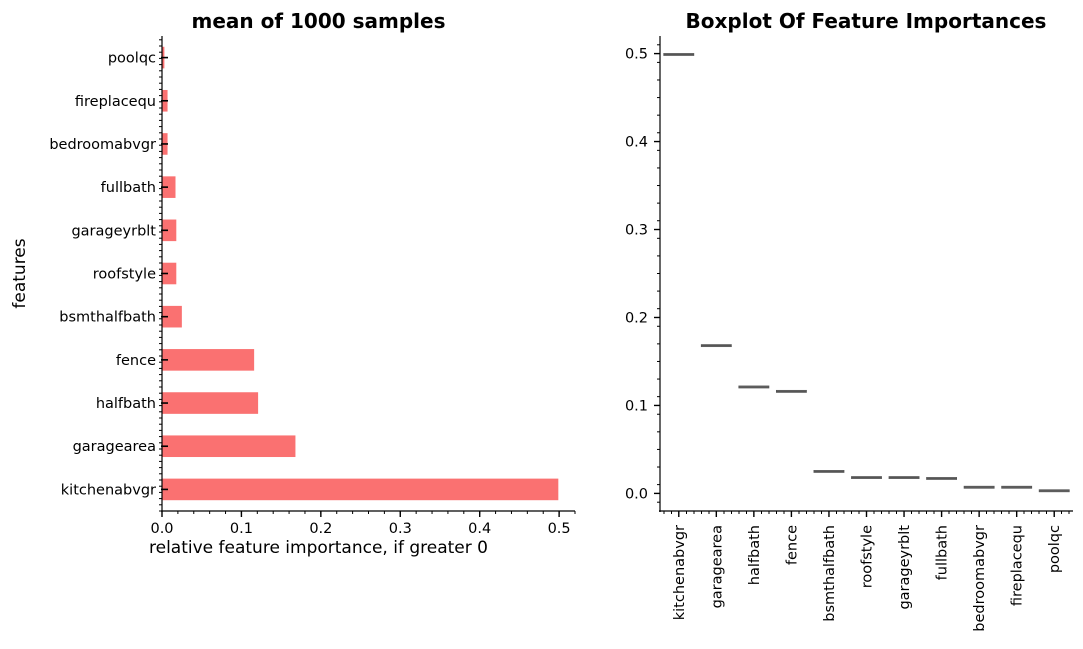 Image resolution: width=1083 pixels, height=649 pixels. Describe the element at coordinates (636, 55) in the screenshot. I see `y-tick-label: 0.5` at that location.